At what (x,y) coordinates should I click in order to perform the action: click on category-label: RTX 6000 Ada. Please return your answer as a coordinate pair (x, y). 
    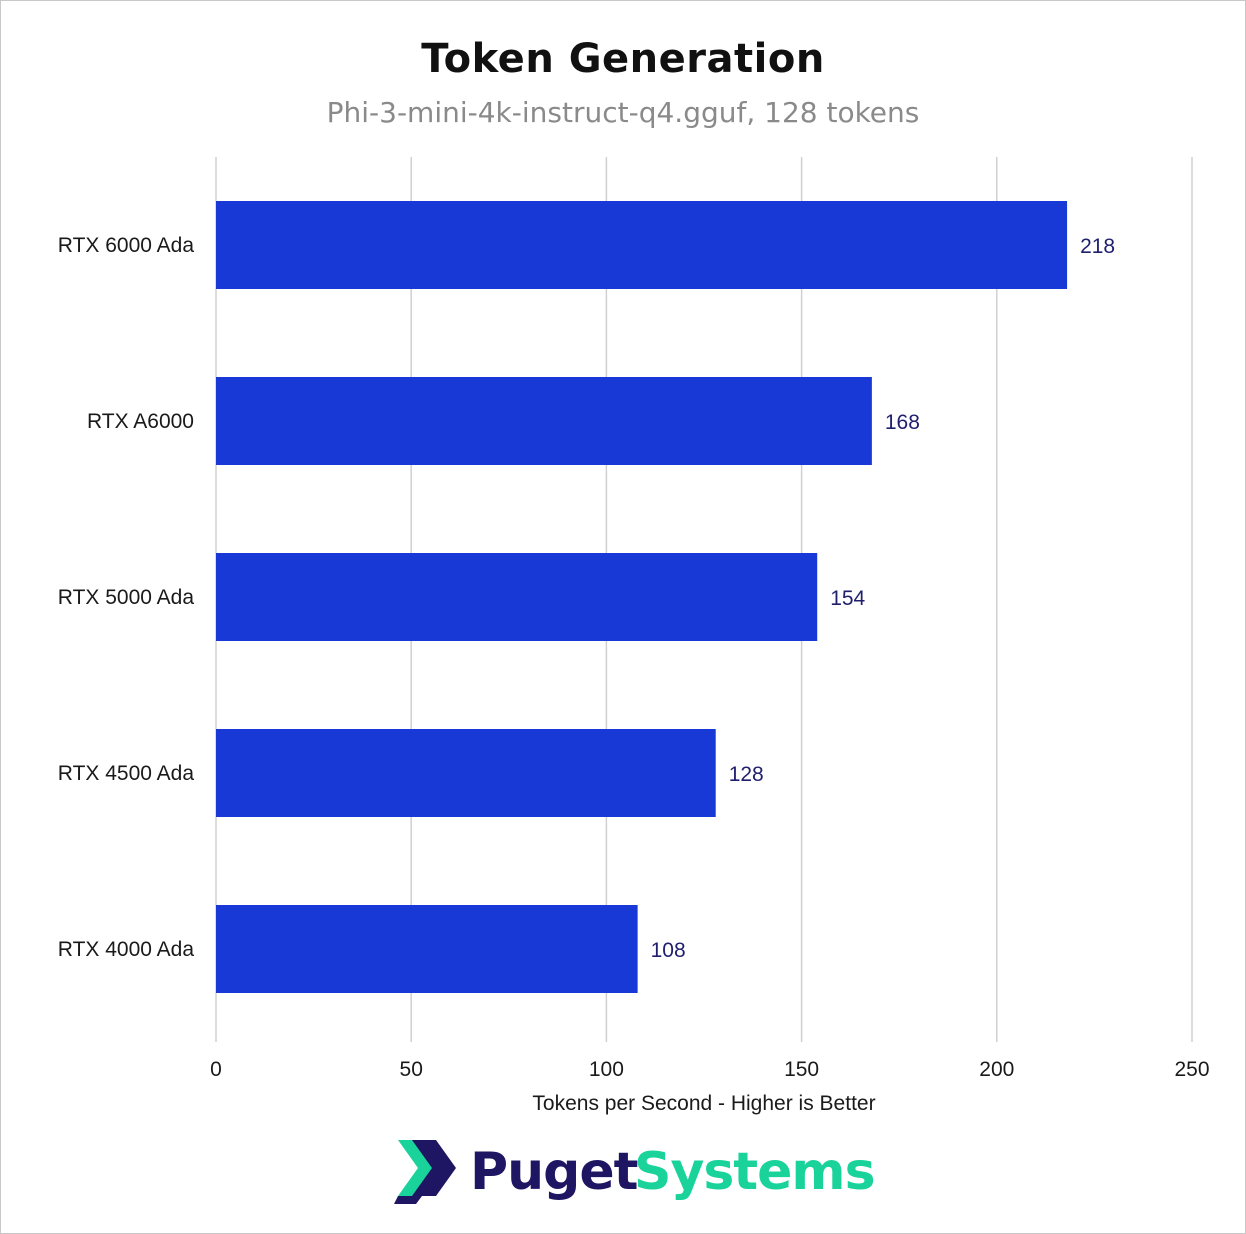
    Looking at the image, I should click on (126, 245).